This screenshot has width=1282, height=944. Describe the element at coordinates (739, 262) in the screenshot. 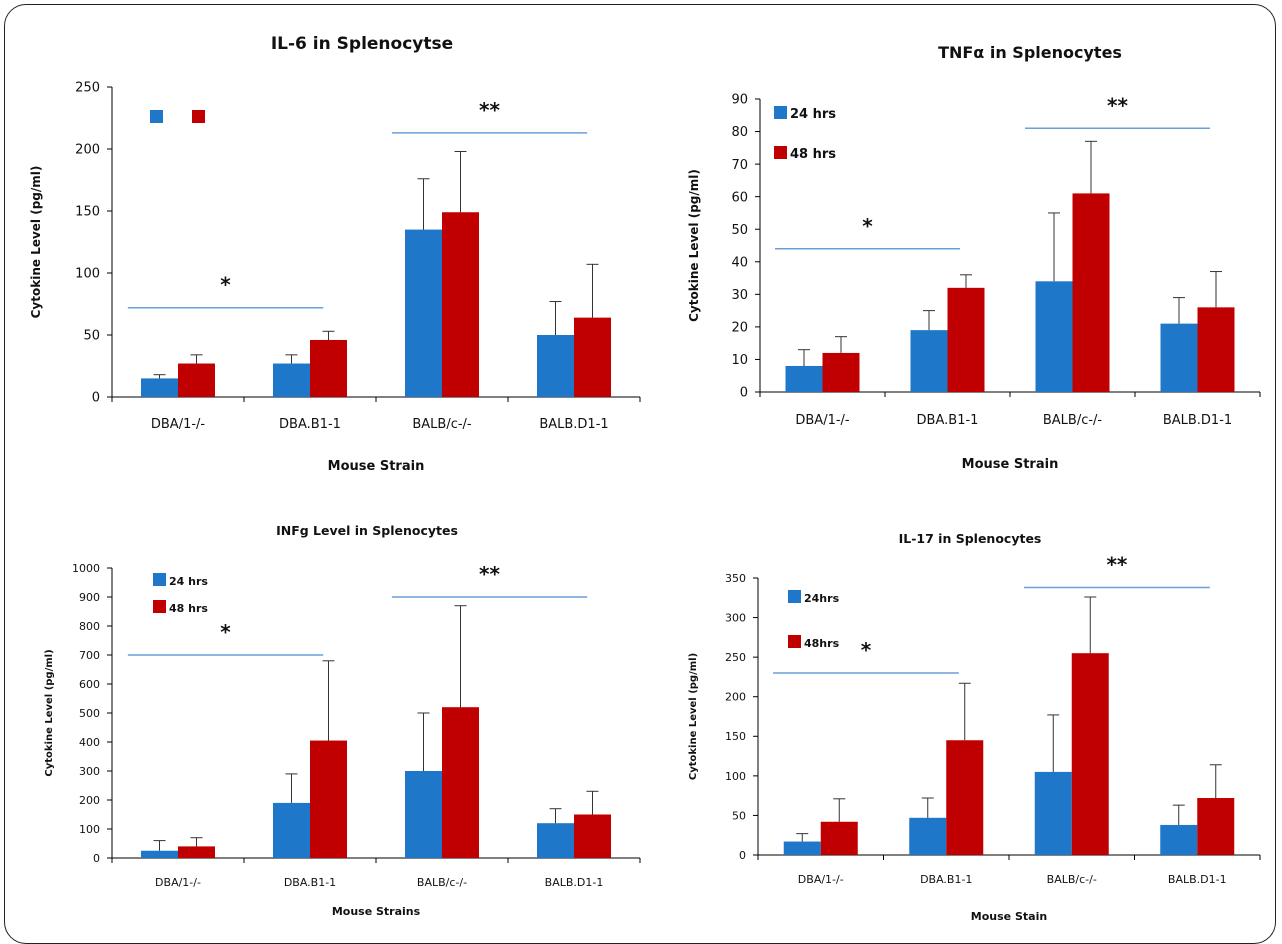

I see `y-tick-label: 40` at that location.